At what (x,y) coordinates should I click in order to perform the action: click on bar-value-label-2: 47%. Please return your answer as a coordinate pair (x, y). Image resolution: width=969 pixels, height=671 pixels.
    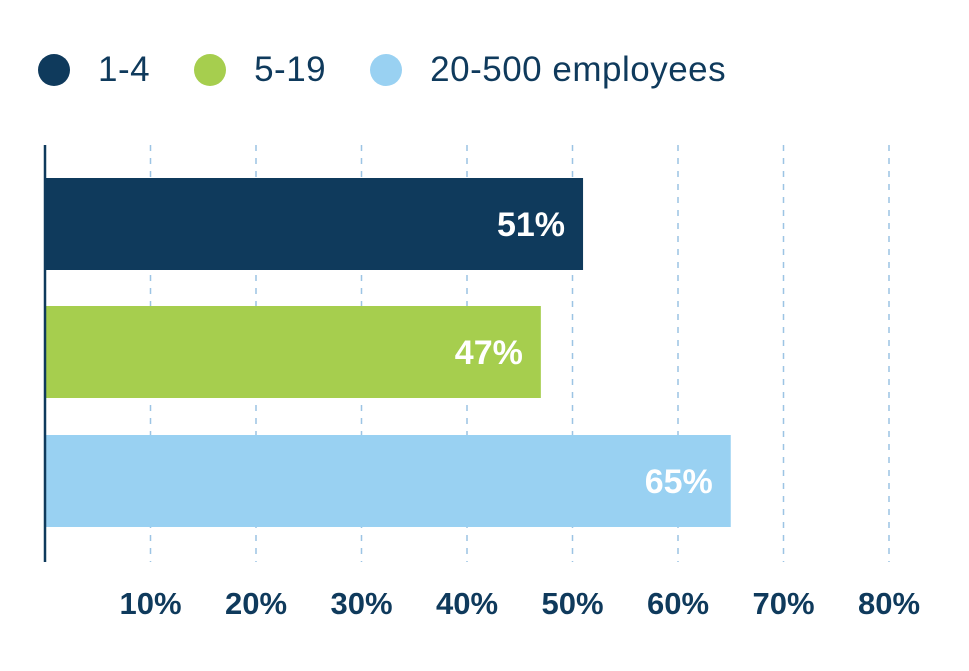
    Looking at the image, I should click on (489, 353).